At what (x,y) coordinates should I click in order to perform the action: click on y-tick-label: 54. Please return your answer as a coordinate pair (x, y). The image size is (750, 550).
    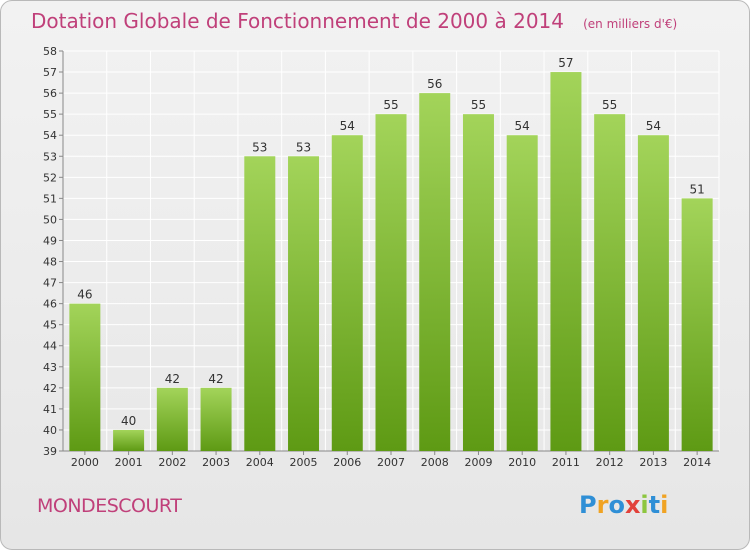
    Looking at the image, I should click on (50, 135).